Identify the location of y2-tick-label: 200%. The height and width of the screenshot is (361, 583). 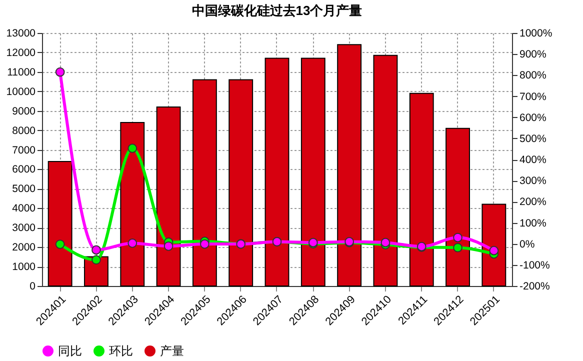
(533, 202).